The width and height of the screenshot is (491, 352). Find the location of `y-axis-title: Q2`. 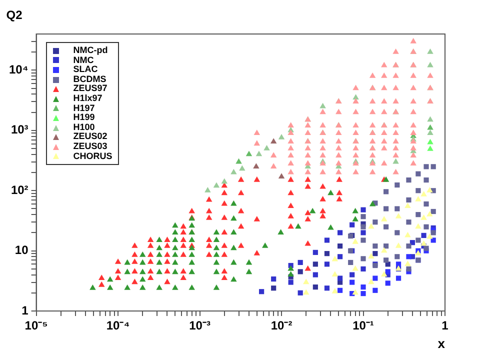

y-axis-title: Q2 is located at coordinates (14, 15).